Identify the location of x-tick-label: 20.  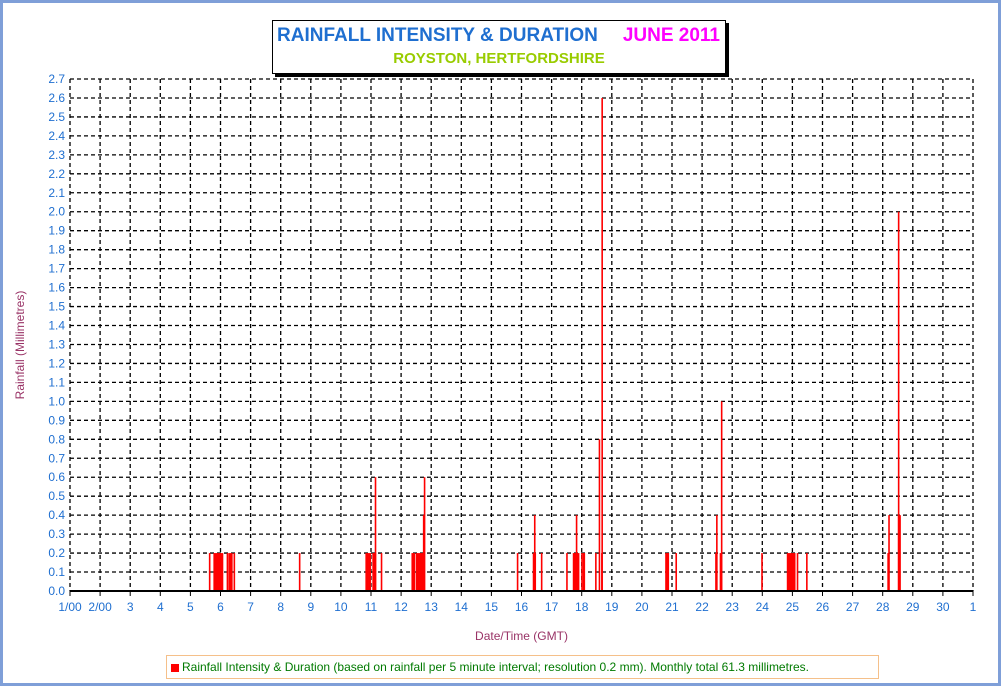
(642, 607).